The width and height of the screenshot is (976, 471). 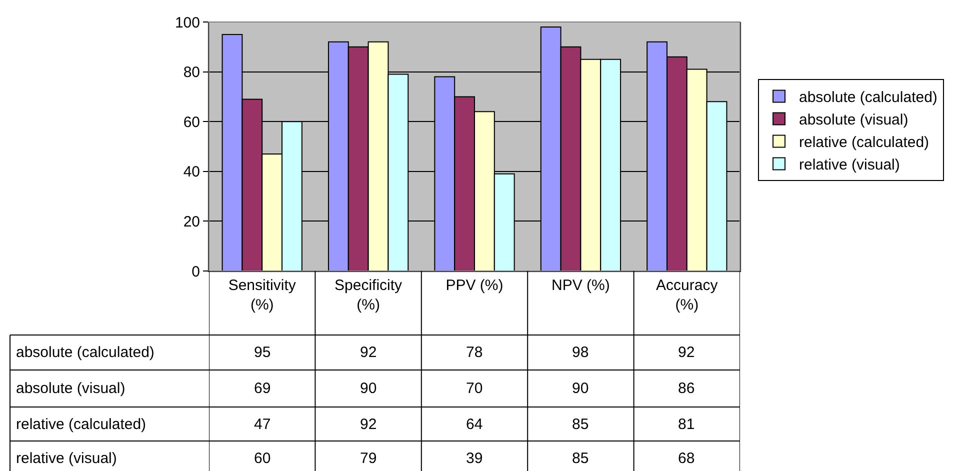 I want to click on data-label: 98, so click(x=580, y=352).